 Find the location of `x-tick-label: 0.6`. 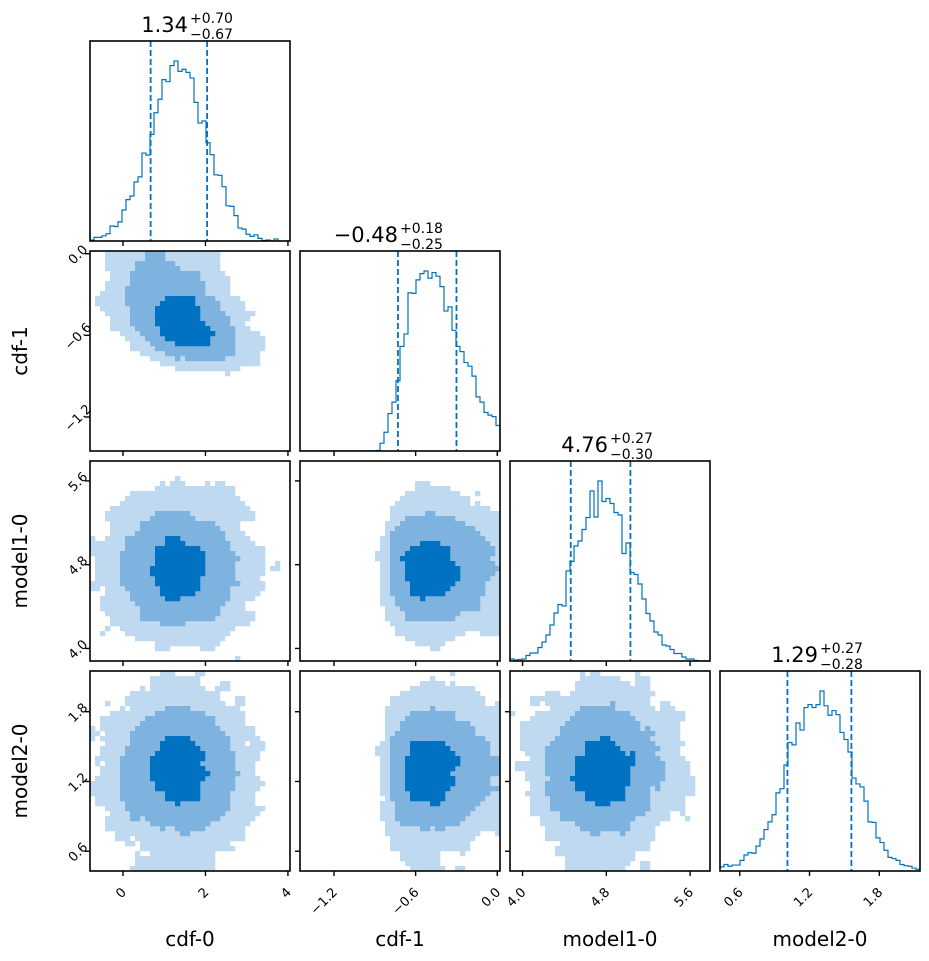

x-tick-label: 0.6 is located at coordinates (733, 897).